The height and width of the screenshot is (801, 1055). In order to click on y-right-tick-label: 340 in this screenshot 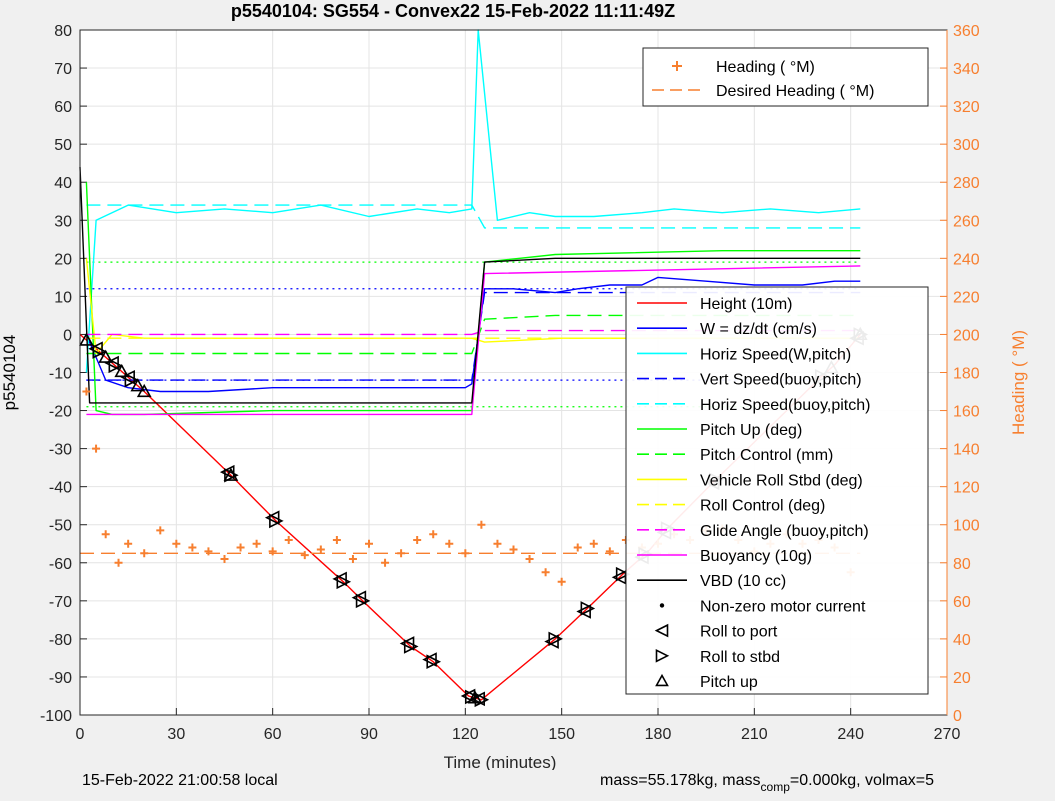, I will do `click(966, 69)`.